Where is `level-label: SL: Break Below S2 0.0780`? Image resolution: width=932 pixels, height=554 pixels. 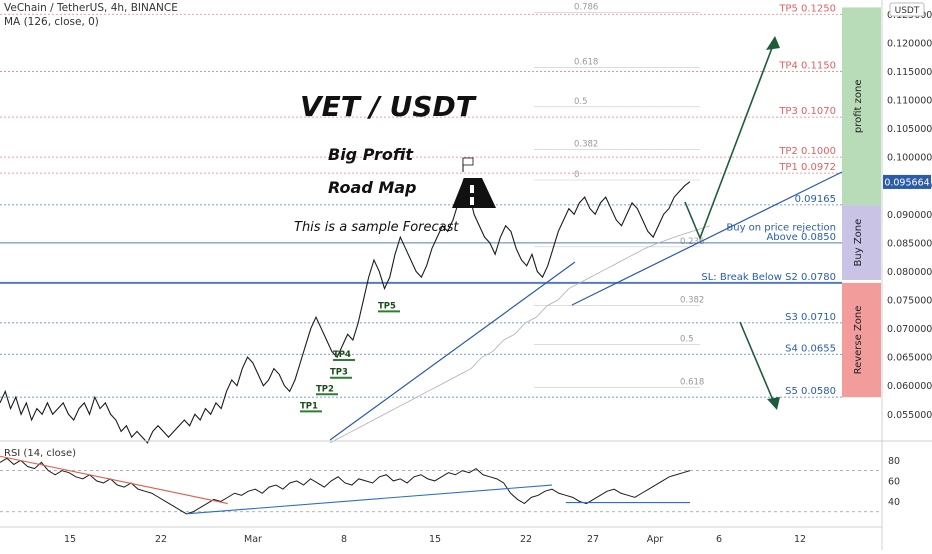
level-label: SL: Break Below S2 0.0780 is located at coordinates (768, 277).